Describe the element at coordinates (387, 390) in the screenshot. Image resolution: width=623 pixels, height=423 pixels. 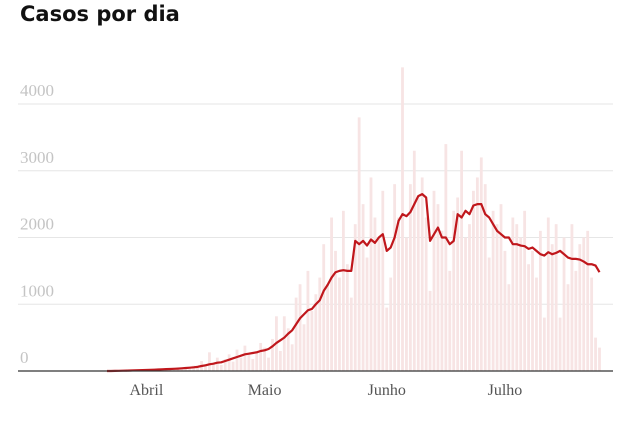
I see `x-tick-label: Junho` at that location.